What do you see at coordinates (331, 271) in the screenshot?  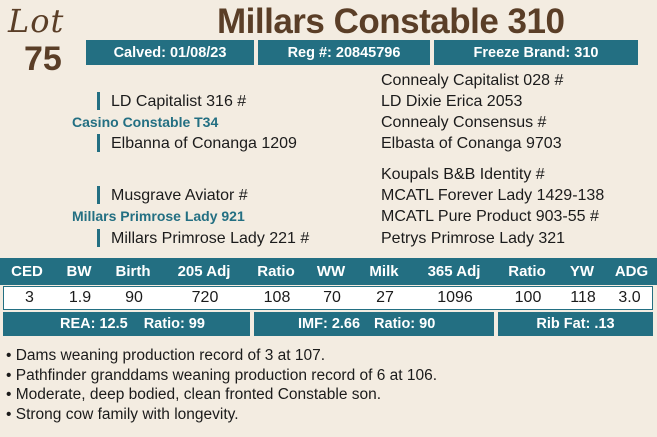 I see `epd-header: WW` at bounding box center [331, 271].